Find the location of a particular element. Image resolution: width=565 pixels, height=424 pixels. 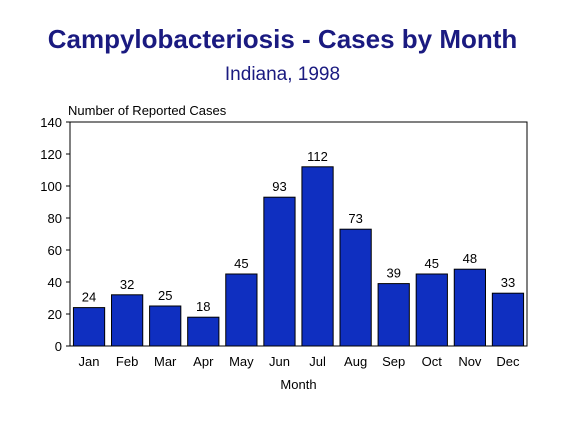

data-label: 24 is located at coordinates (89, 297).